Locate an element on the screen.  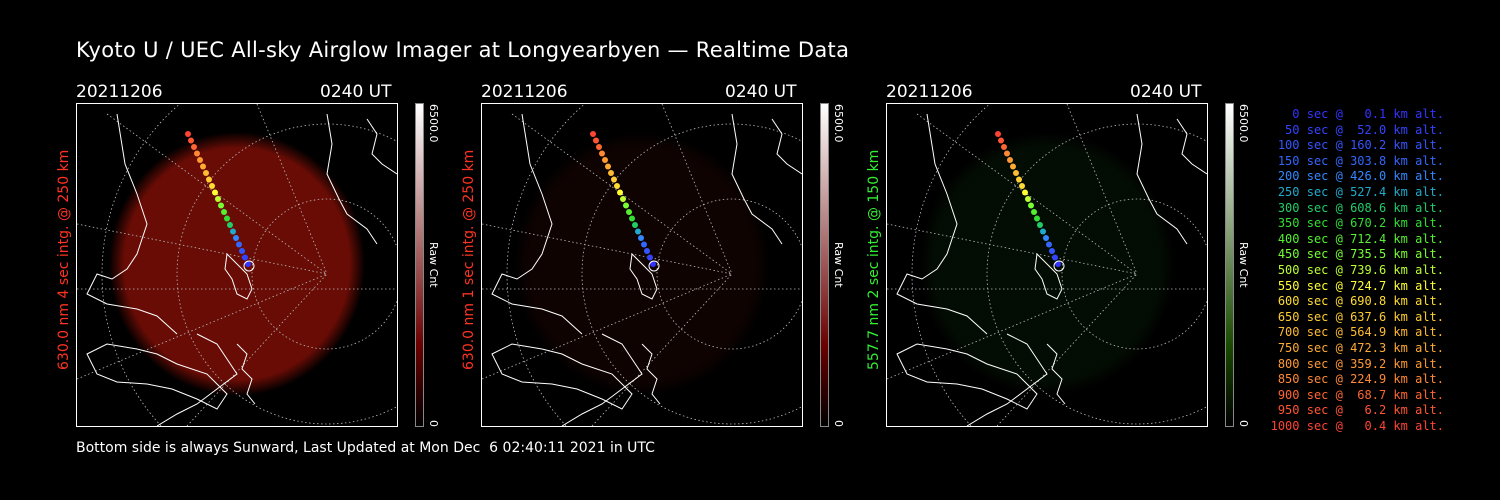
legend-row: 350 sec @ 670.2 km alt. is located at coordinates (1360, 223).